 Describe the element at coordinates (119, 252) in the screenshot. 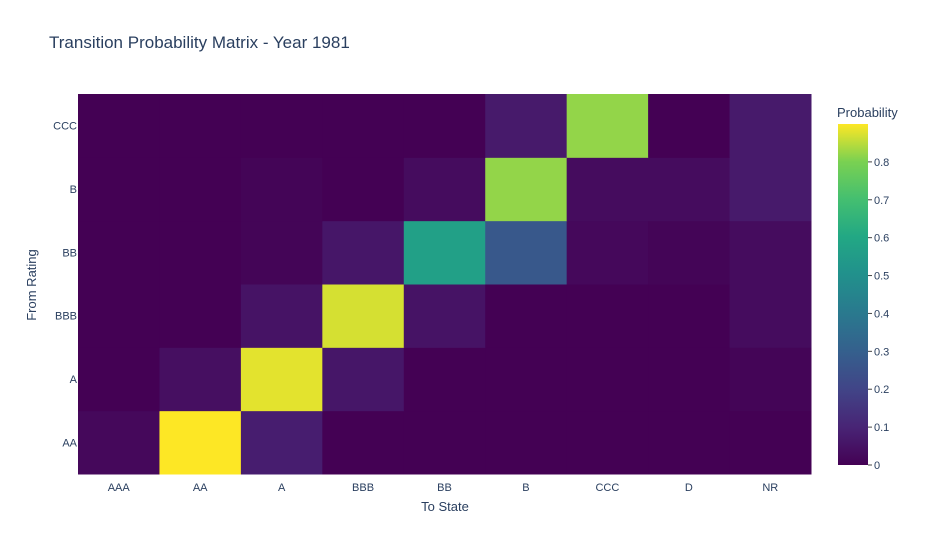

I see `heatmap-cell-bb-aaa` at that location.